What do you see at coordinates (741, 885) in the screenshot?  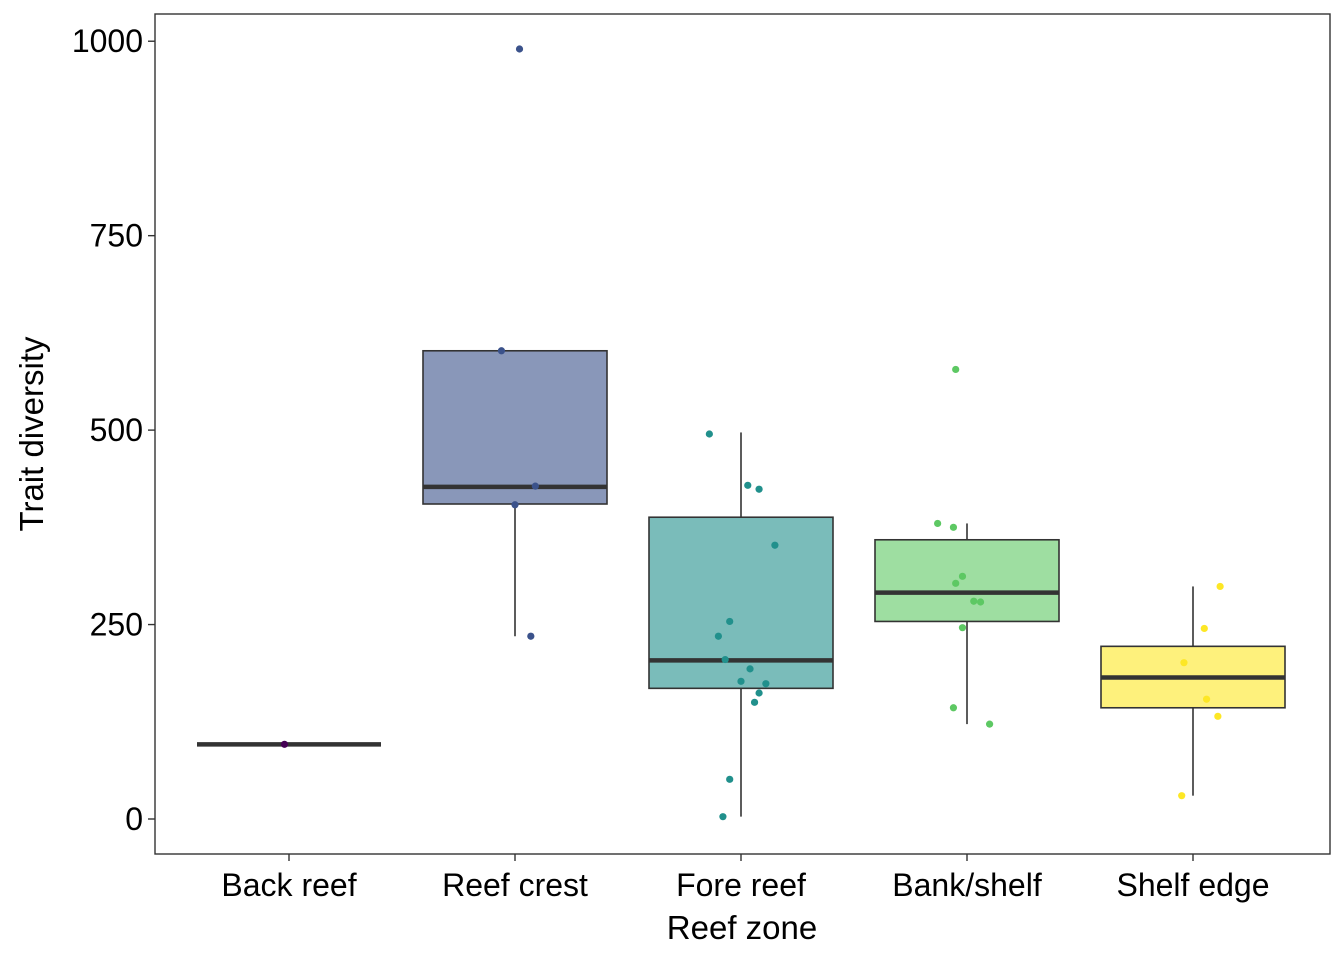 I see `x-tick-label: Fore reef` at bounding box center [741, 885].